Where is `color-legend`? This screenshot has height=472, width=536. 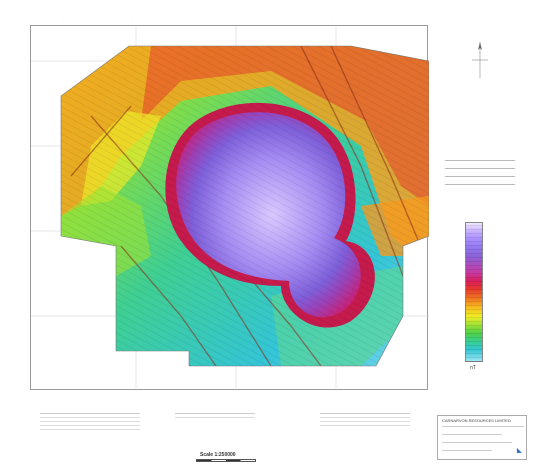 color-legend is located at coordinates (474, 292).